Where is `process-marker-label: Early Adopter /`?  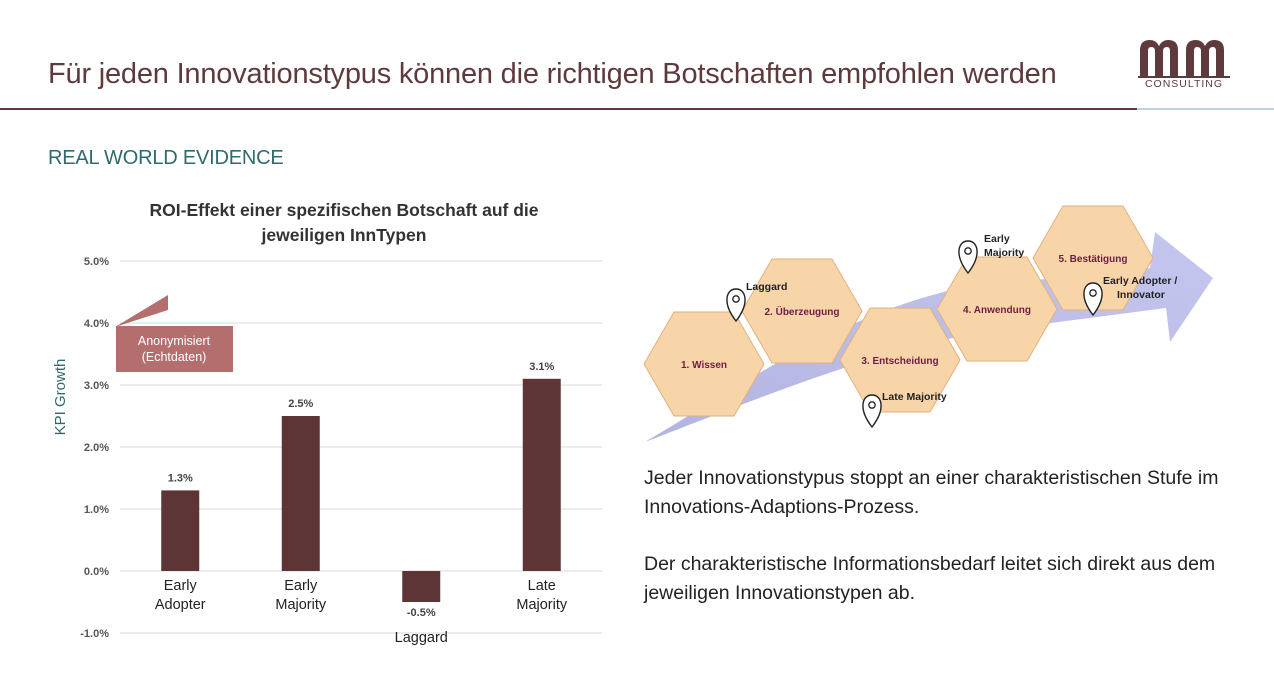 process-marker-label: Early Adopter / is located at coordinates (1140, 281).